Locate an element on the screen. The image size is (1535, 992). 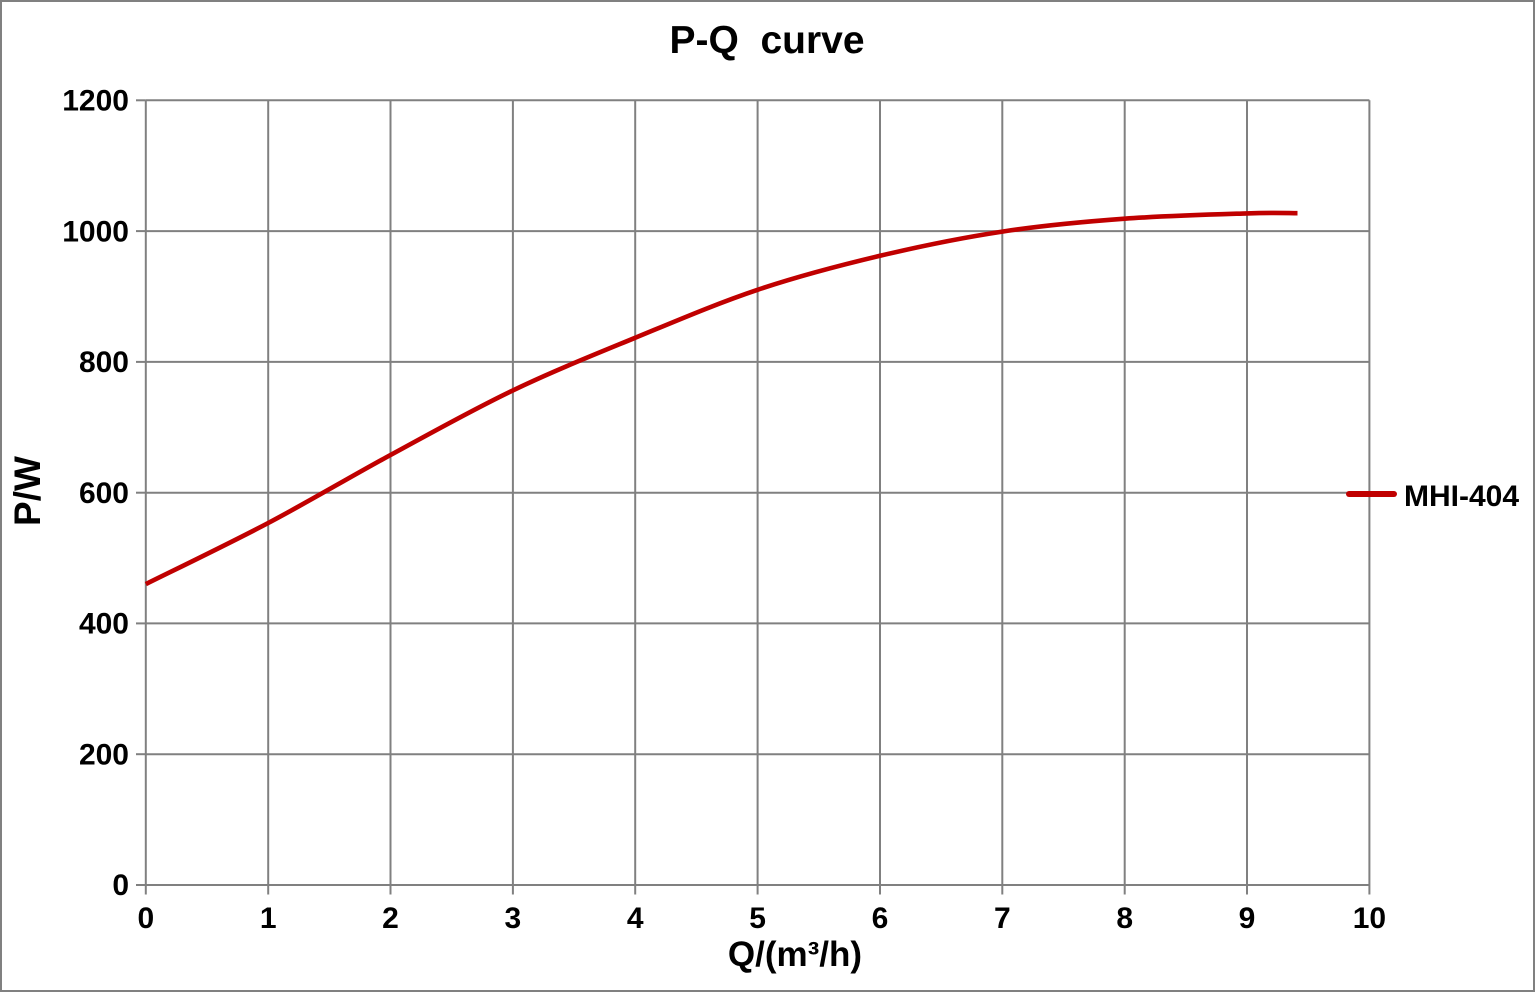
svg-text: MHI-404 is located at coordinates (1461, 496).